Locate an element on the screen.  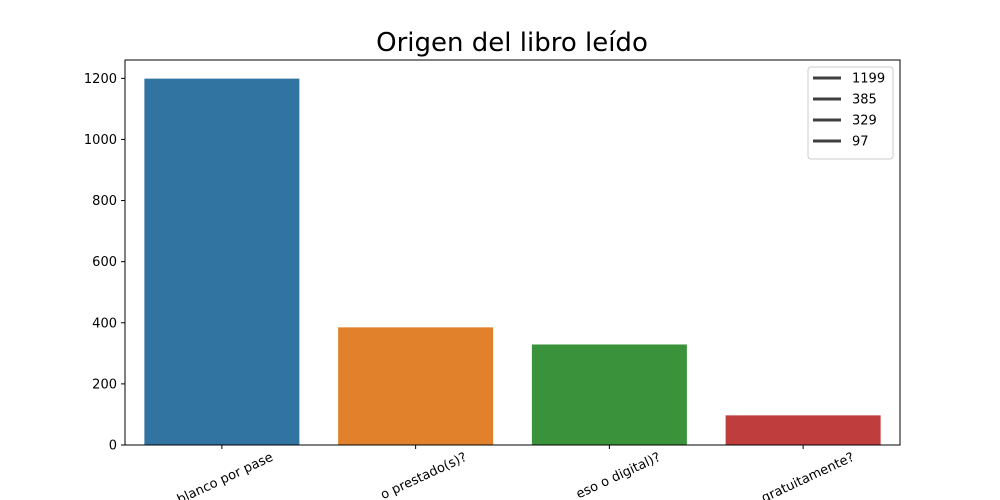
y-tick-label: 1200 is located at coordinates (100, 79).